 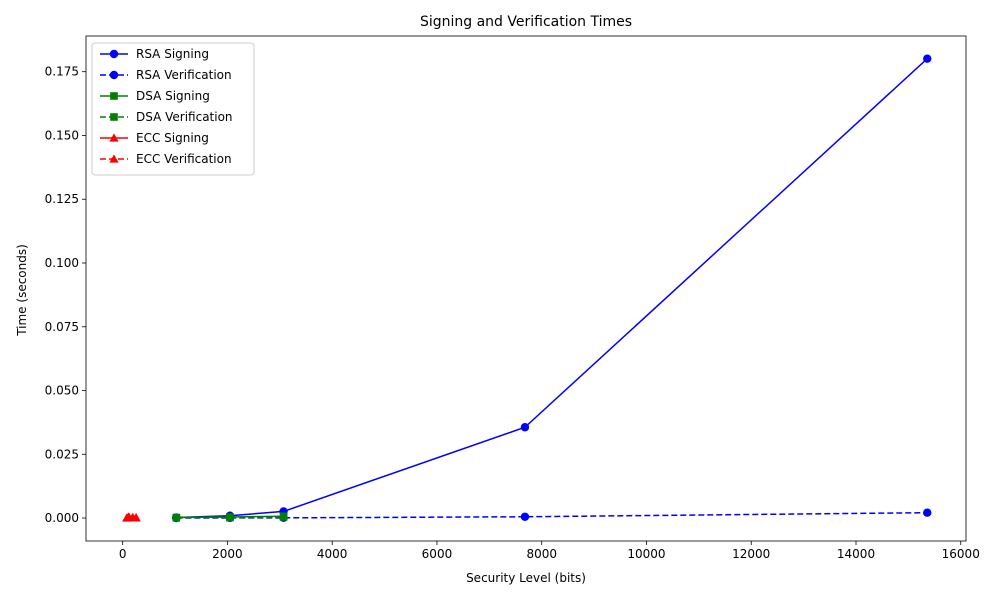 What do you see at coordinates (437, 554) in the screenshot?
I see `x-tick-label: 6000` at bounding box center [437, 554].